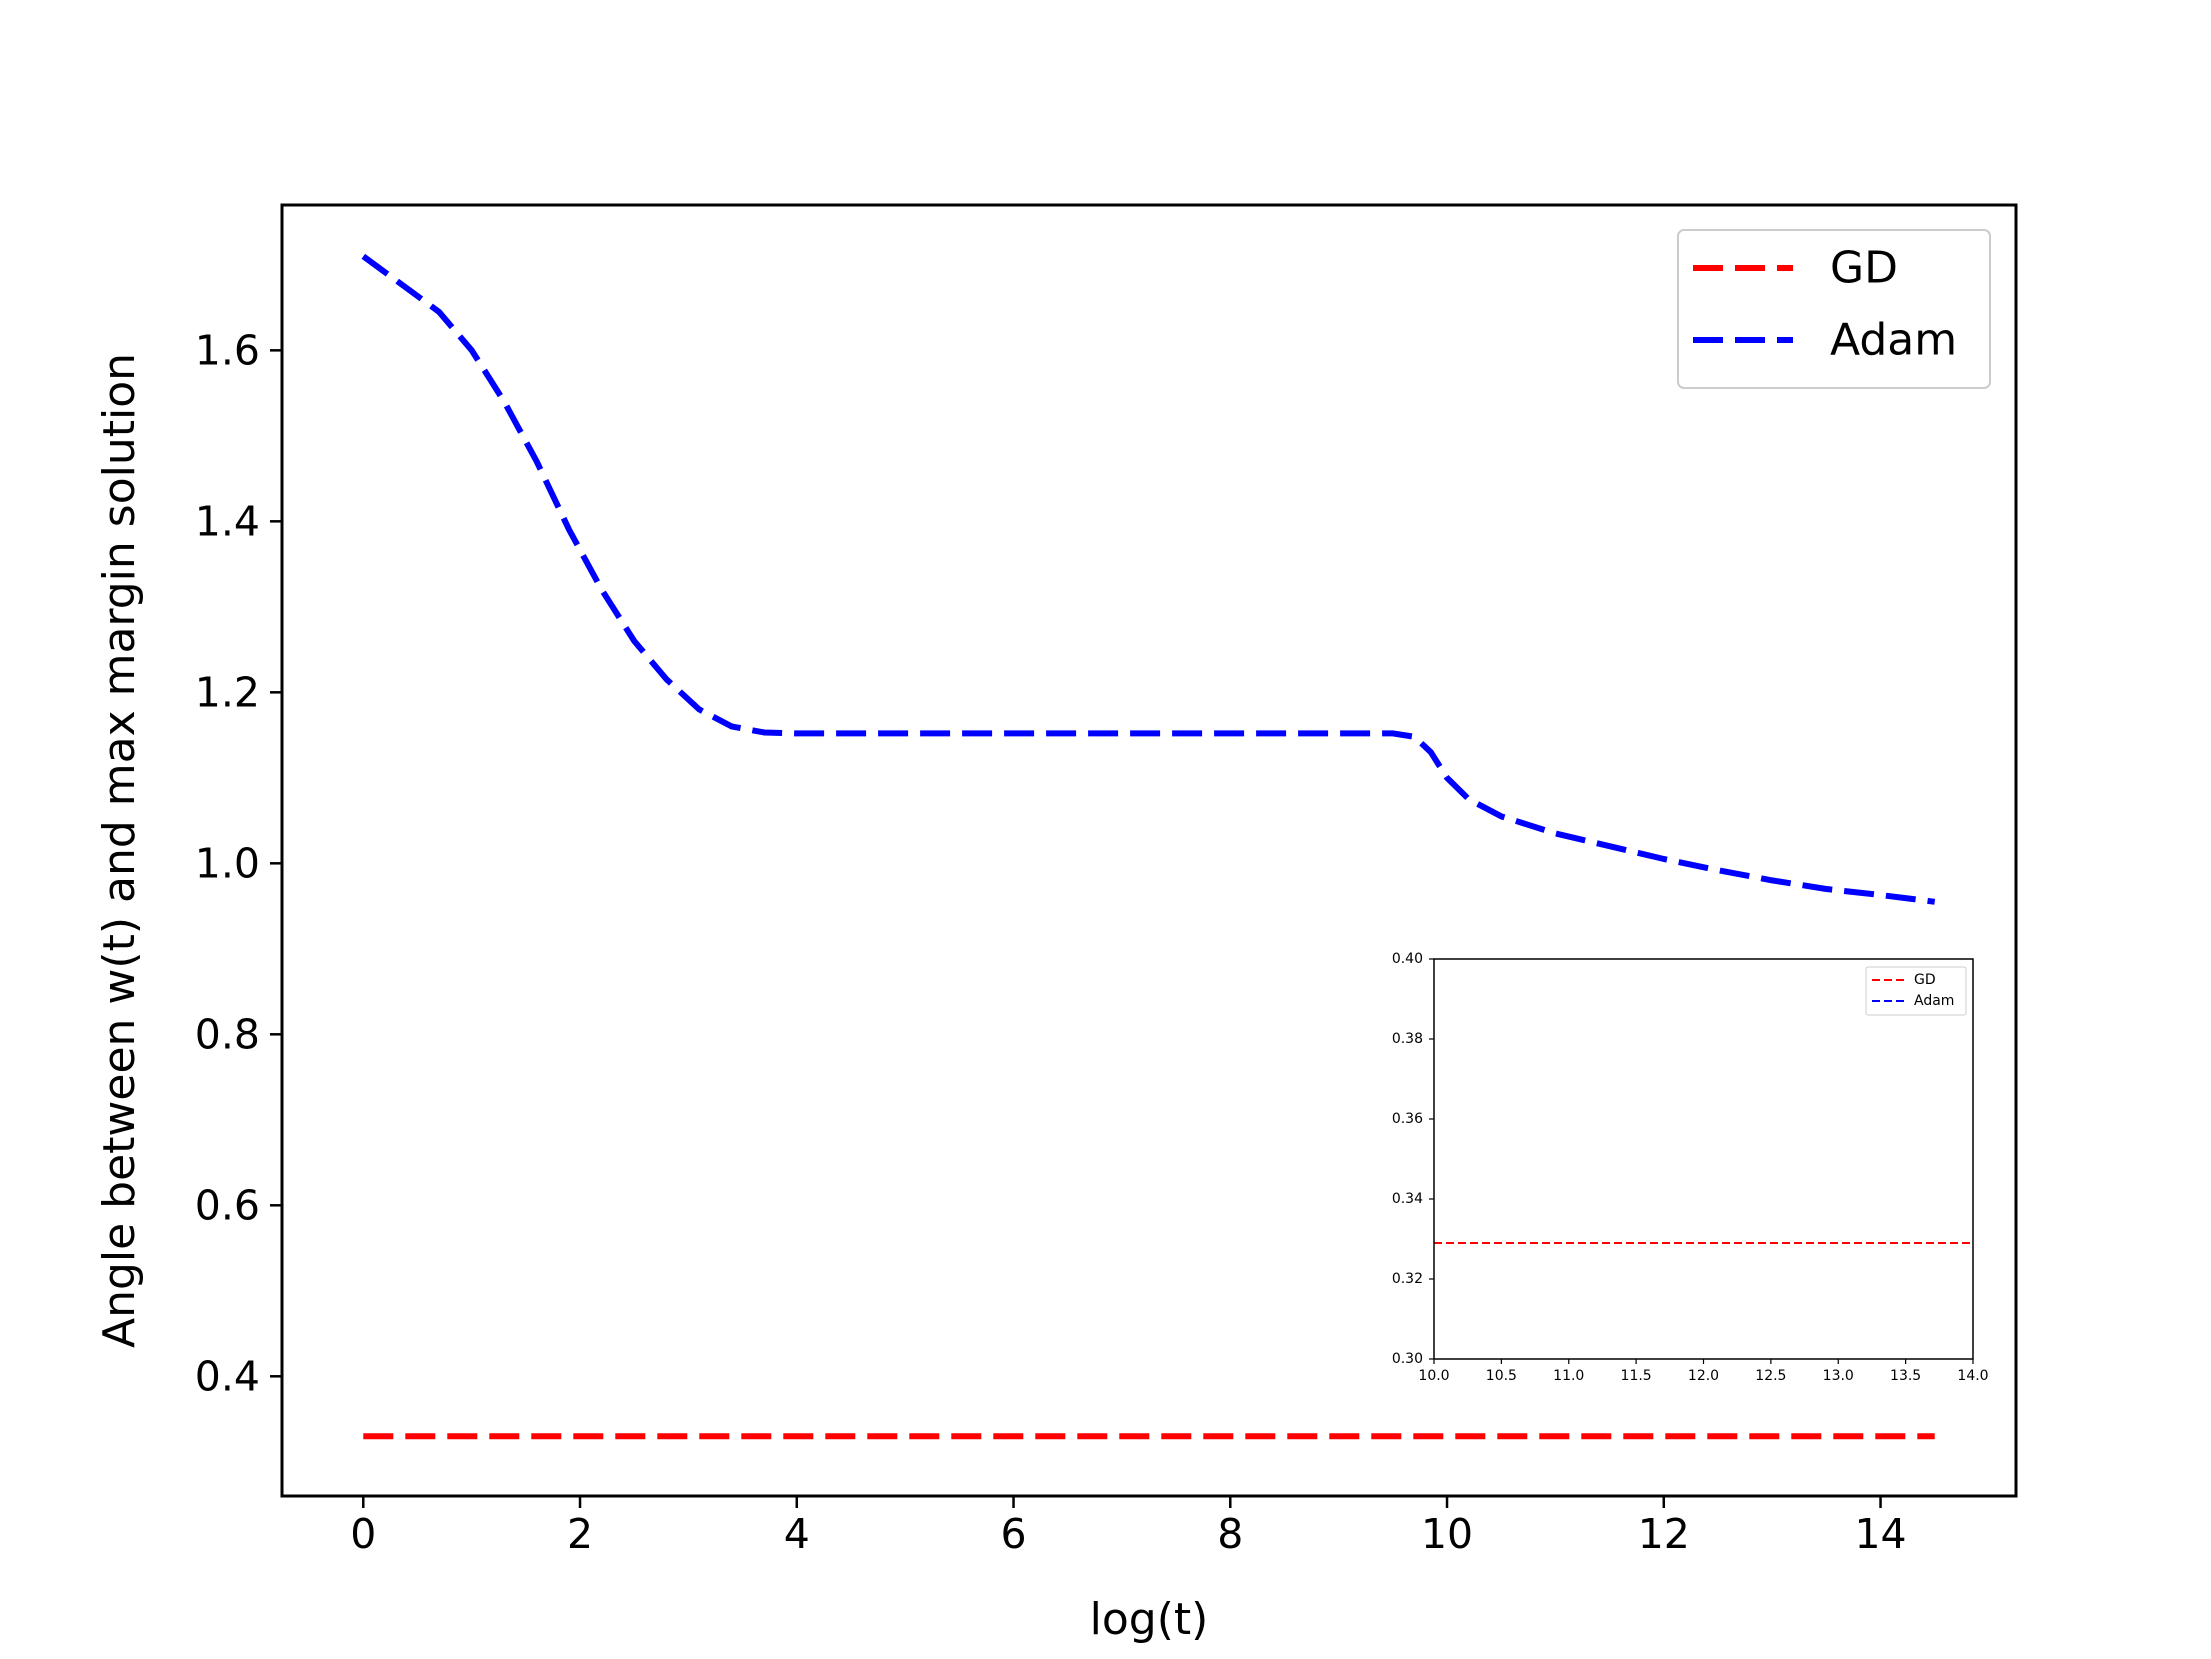 The image size is (2211, 1659). What do you see at coordinates (1925, 980) in the screenshot?
I see `inset-legend-label-gd: GD` at bounding box center [1925, 980].